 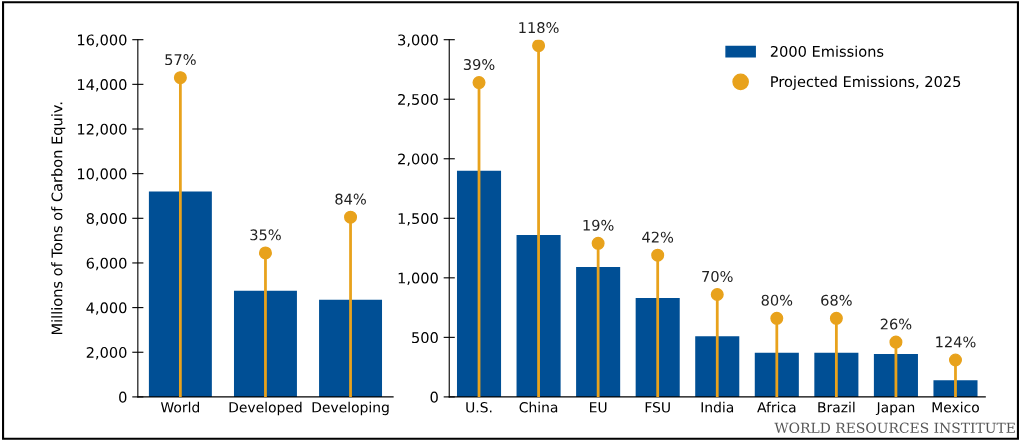 I want to click on annotation: 42%, so click(x=658, y=237).